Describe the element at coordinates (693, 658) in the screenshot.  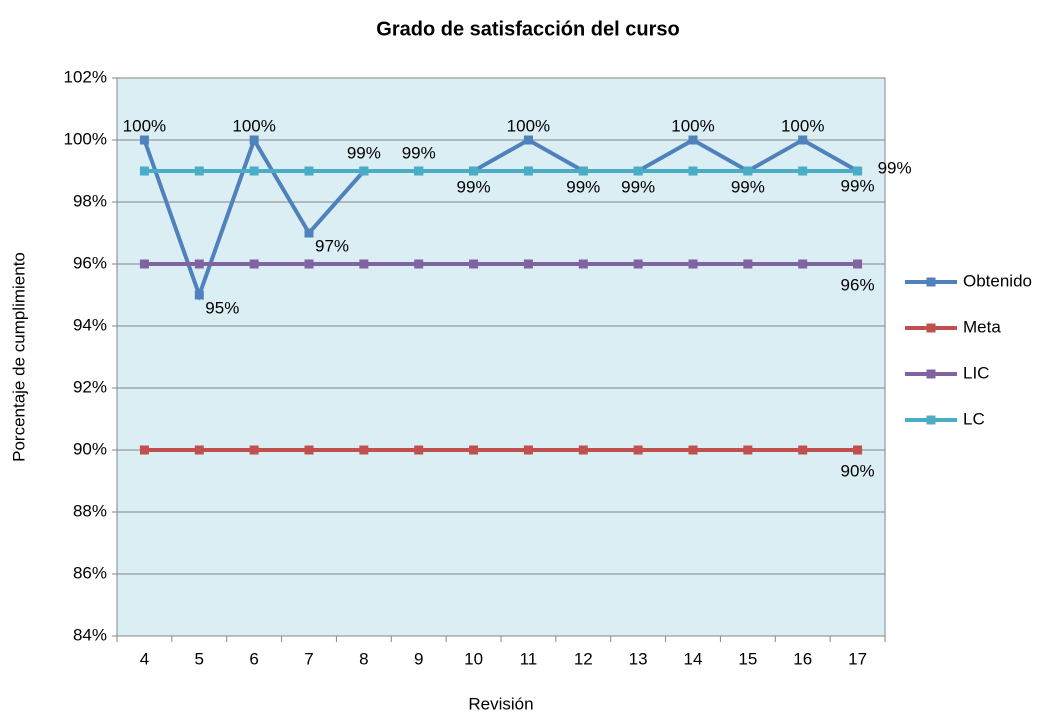
I see `x-tick-label: 14` at that location.